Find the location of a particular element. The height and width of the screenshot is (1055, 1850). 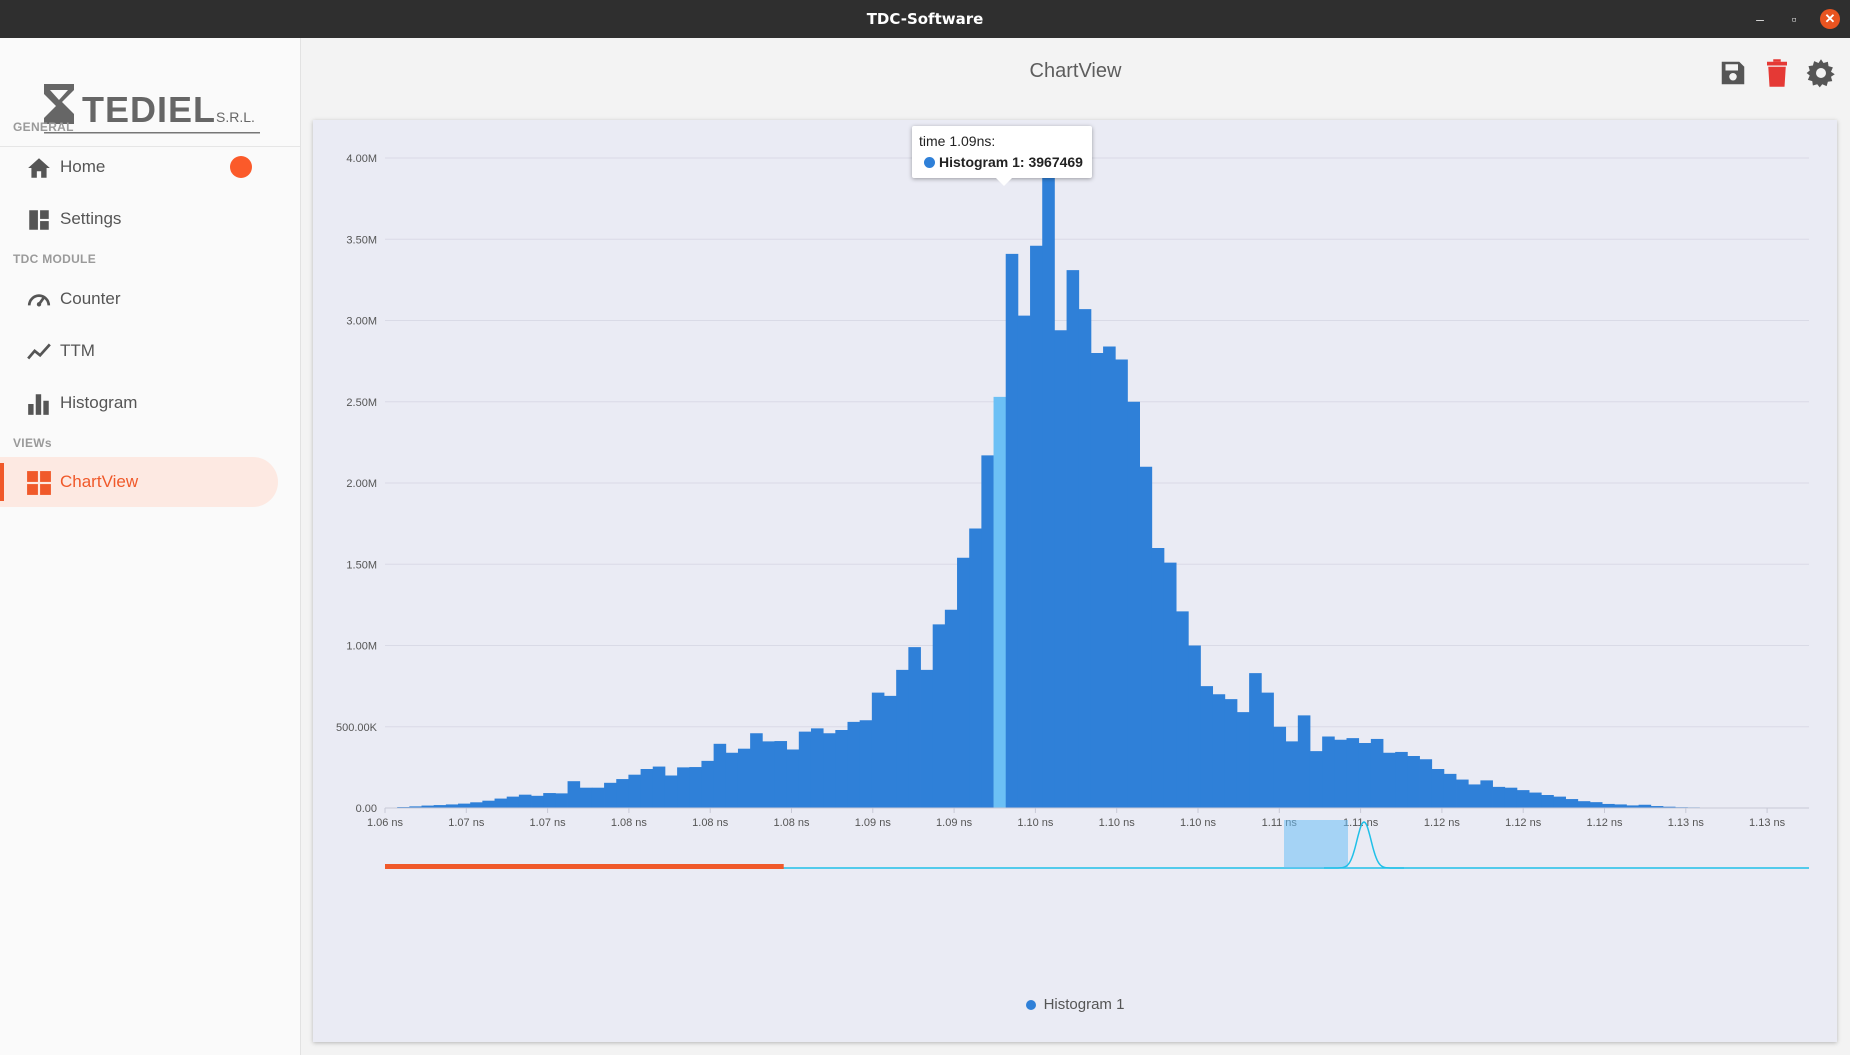

chart-tooltip: time 1.09ns: Histogram 1: 3967469 is located at coordinates (1002, 156).